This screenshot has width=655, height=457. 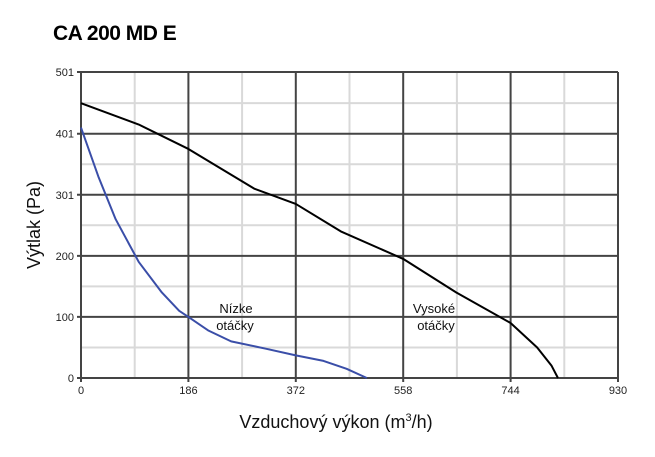 I want to click on x-axis-label-end: /h), so click(x=422, y=422).